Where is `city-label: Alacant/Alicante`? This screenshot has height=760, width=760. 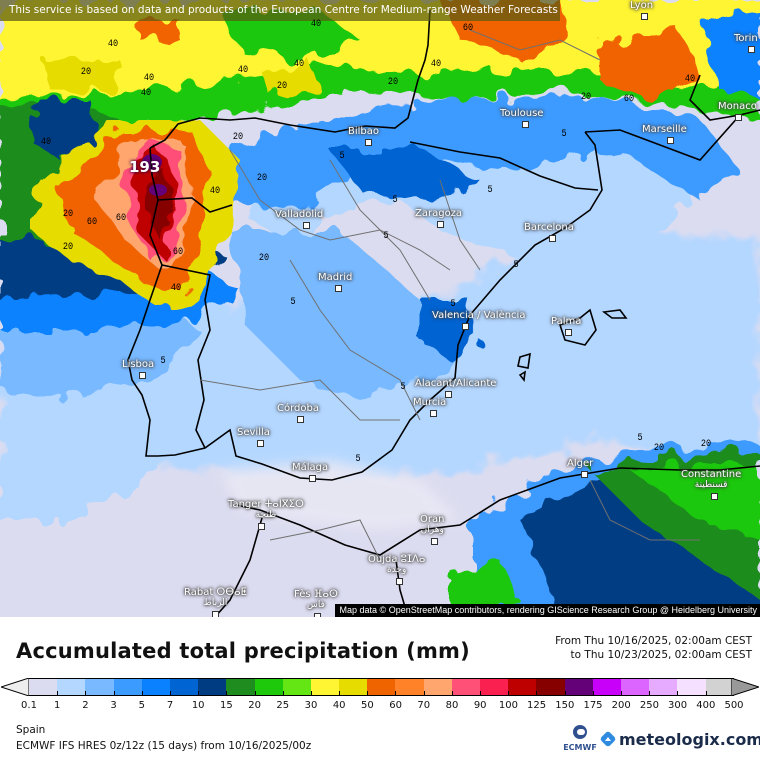 city-label: Alacant/Alicante is located at coordinates (455, 383).